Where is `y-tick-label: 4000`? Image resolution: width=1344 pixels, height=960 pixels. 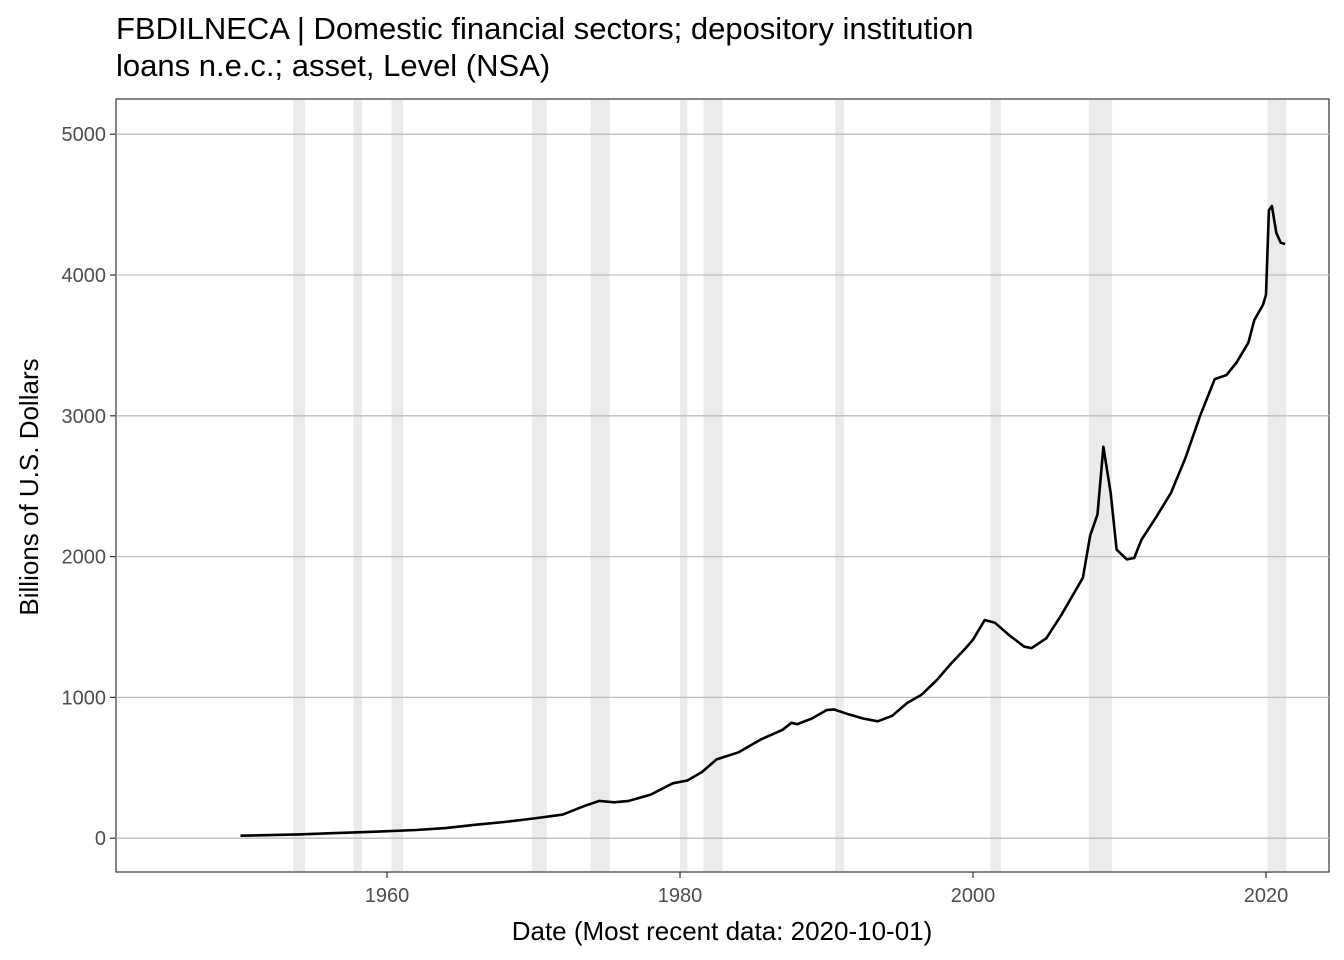 y-tick-label: 4000 is located at coordinates (84, 276).